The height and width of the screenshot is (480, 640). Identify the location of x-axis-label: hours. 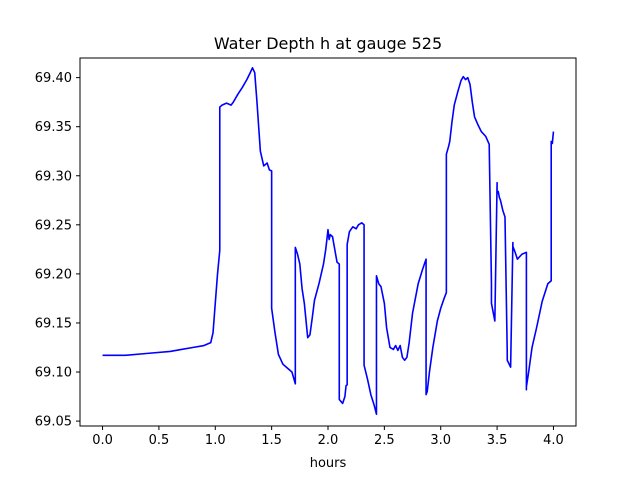
(328, 463).